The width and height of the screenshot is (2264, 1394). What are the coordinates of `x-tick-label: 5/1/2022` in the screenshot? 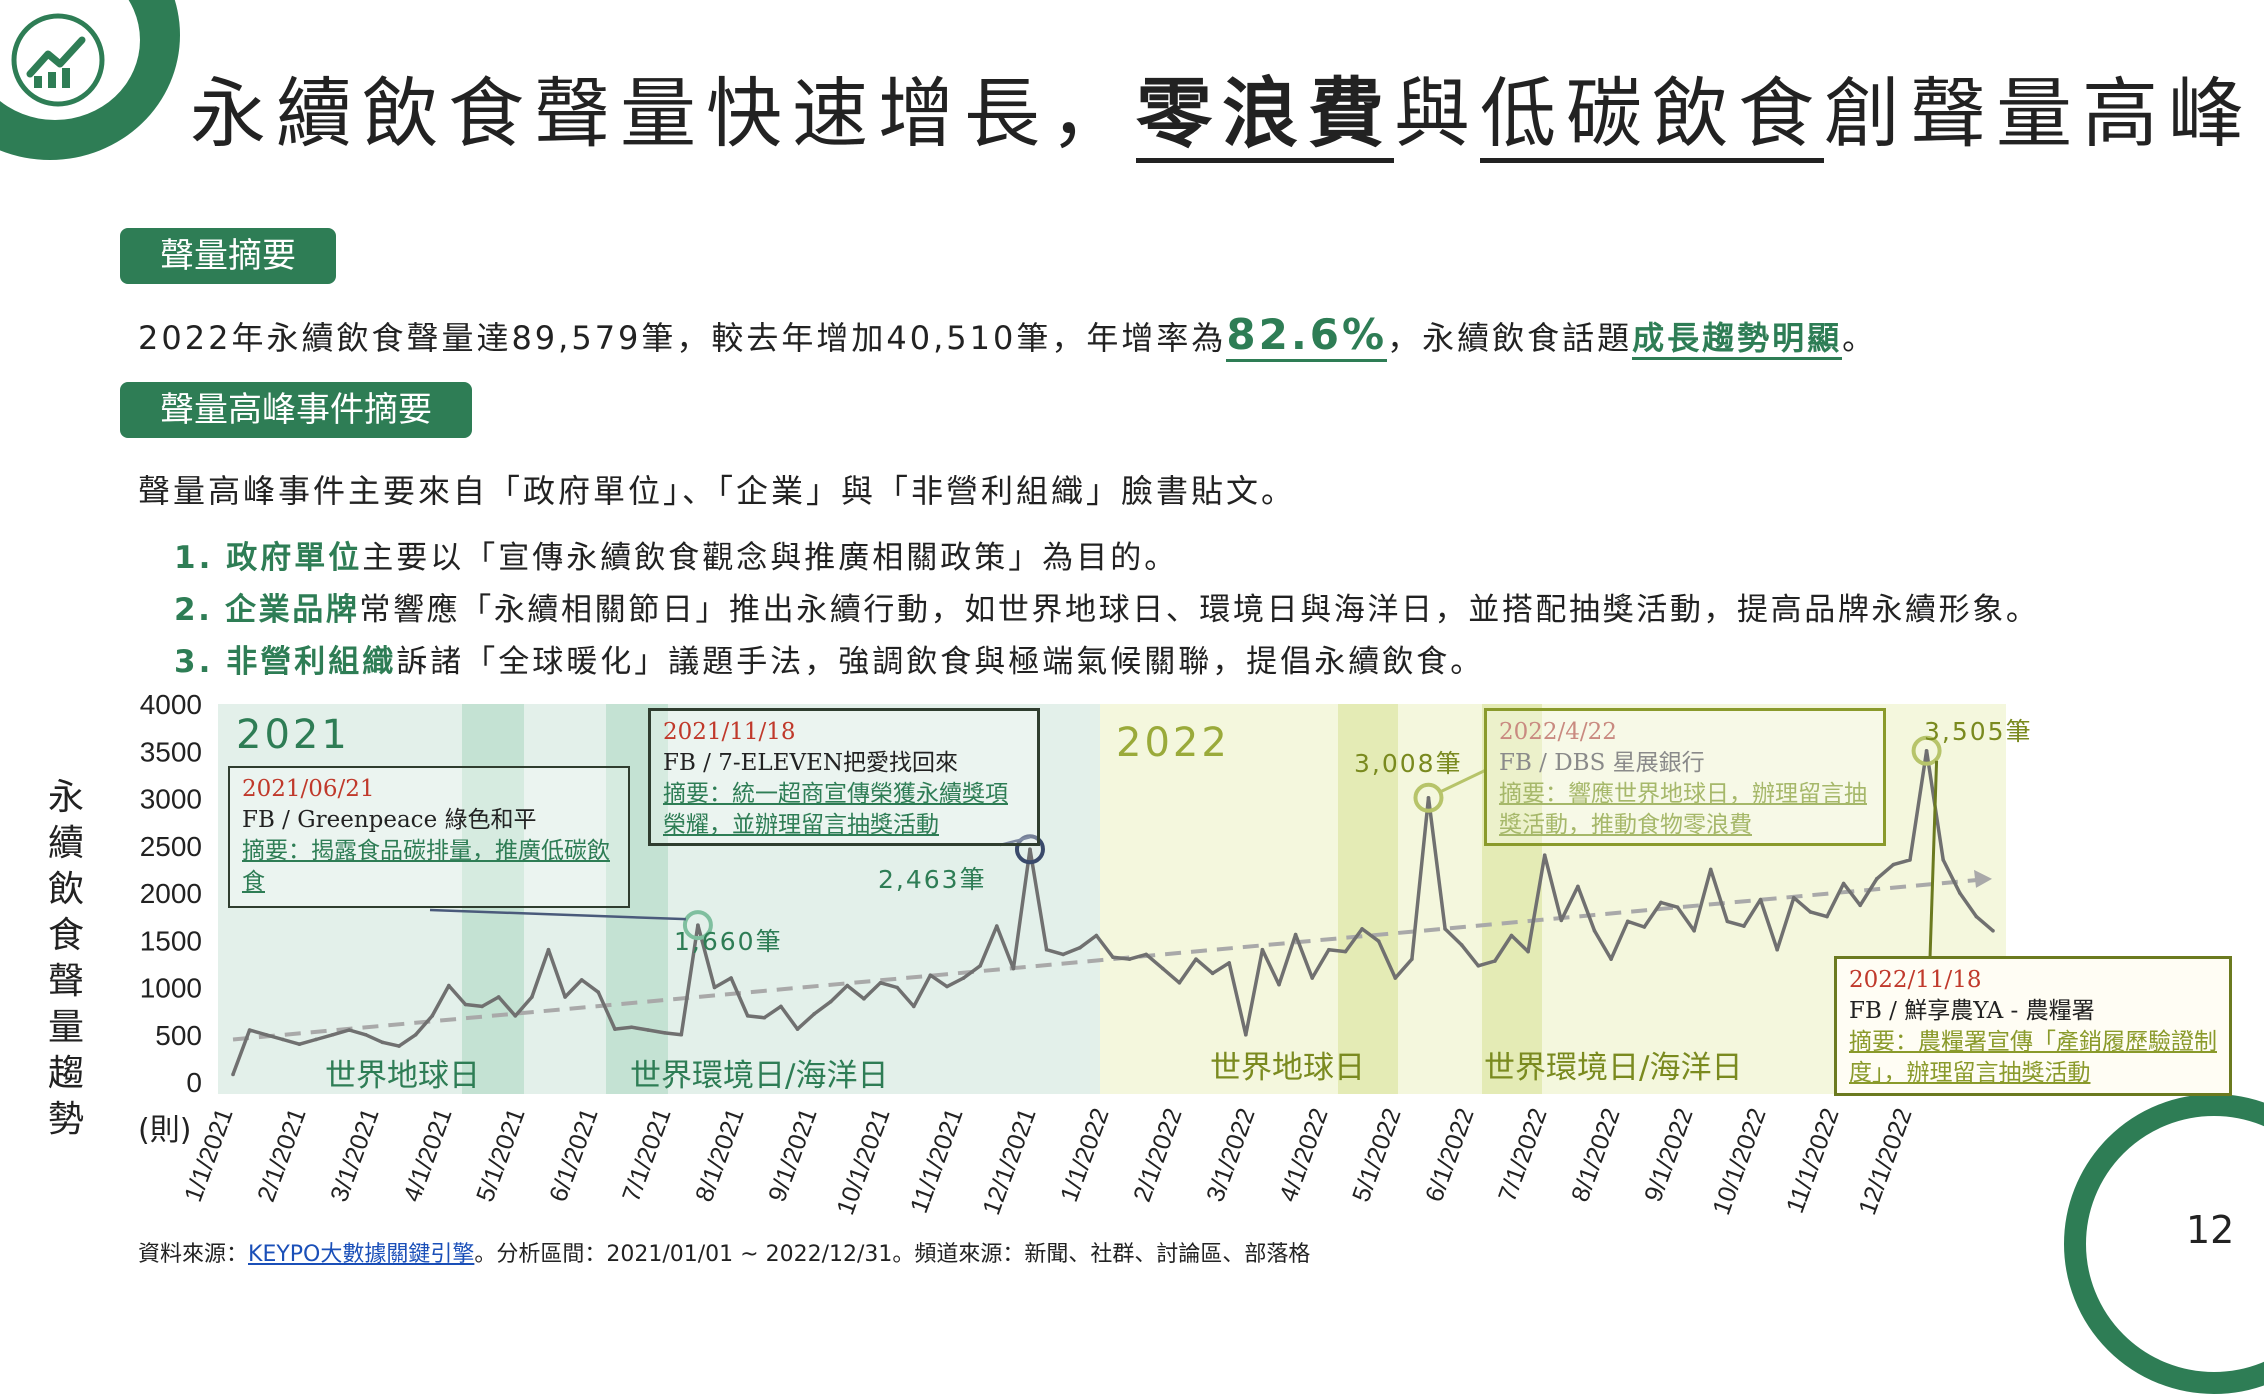 It's located at (1377, 1154).